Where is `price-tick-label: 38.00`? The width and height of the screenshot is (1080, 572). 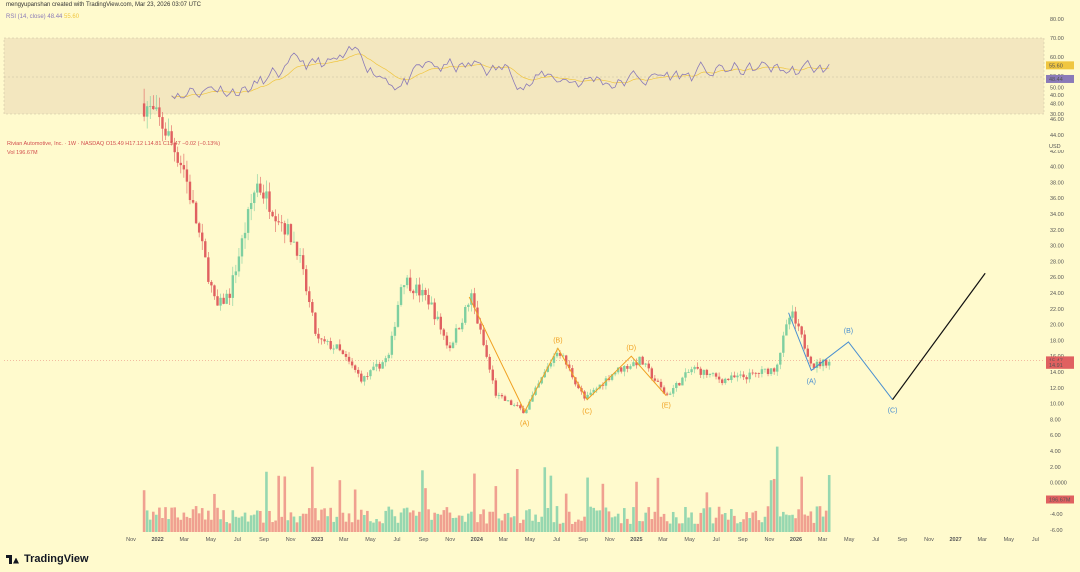 price-tick-label: 38.00 is located at coordinates (1057, 183).